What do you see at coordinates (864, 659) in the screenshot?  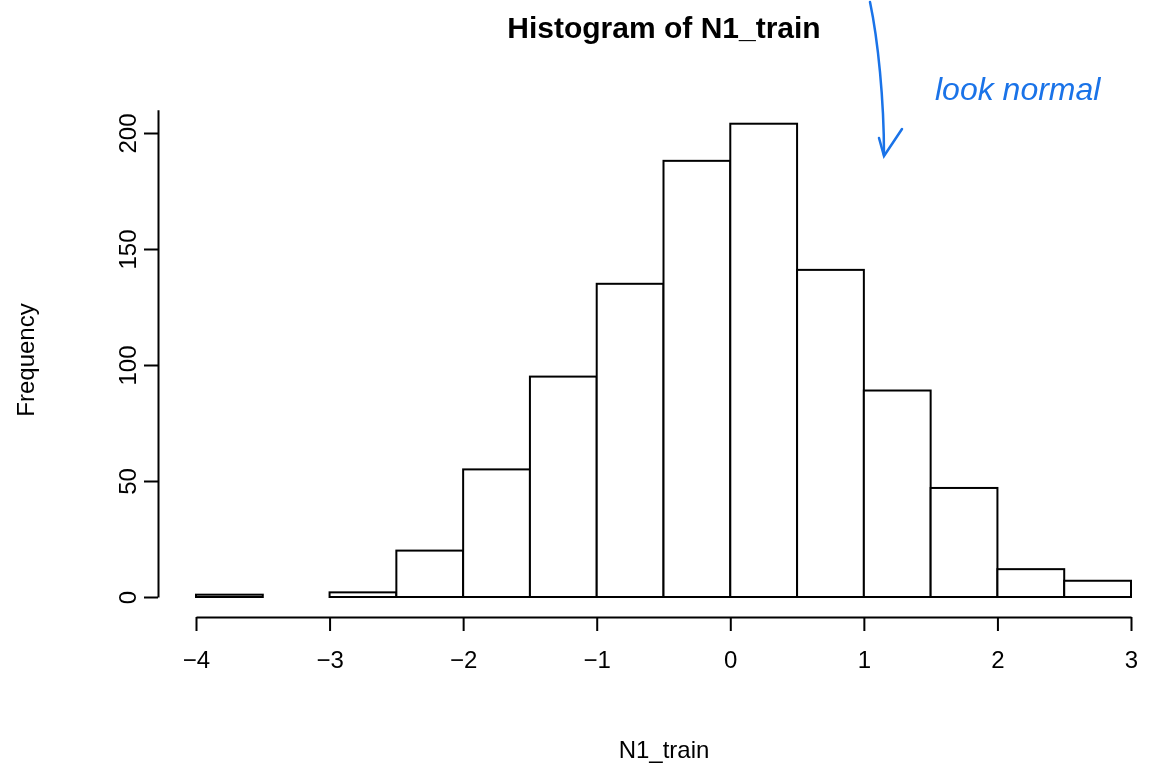 I see `x-tick-label: 1` at bounding box center [864, 659].